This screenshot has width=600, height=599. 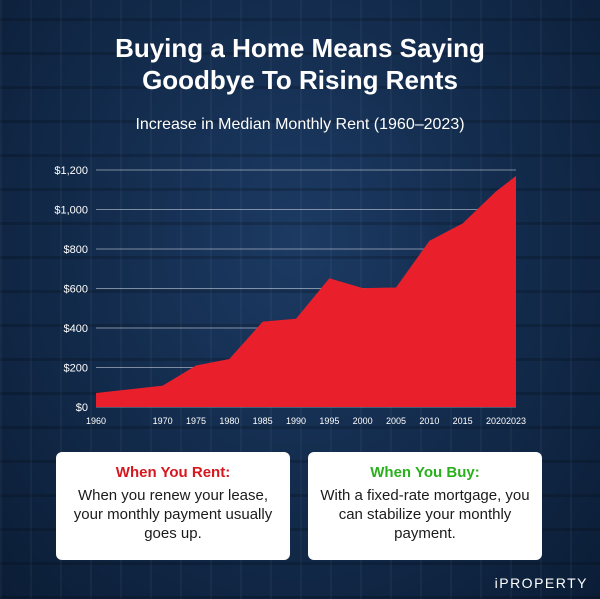 I want to click on y-tick-label: $600, so click(x=76, y=290).